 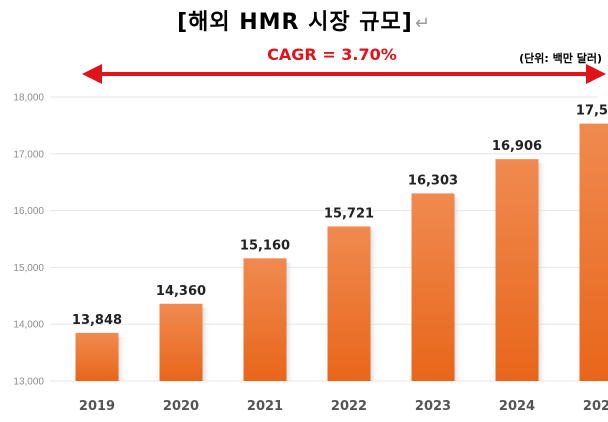 I want to click on x-axis-labels: 2019 2020 2021 2022 2023 2024 2025, so click(x=343, y=406).